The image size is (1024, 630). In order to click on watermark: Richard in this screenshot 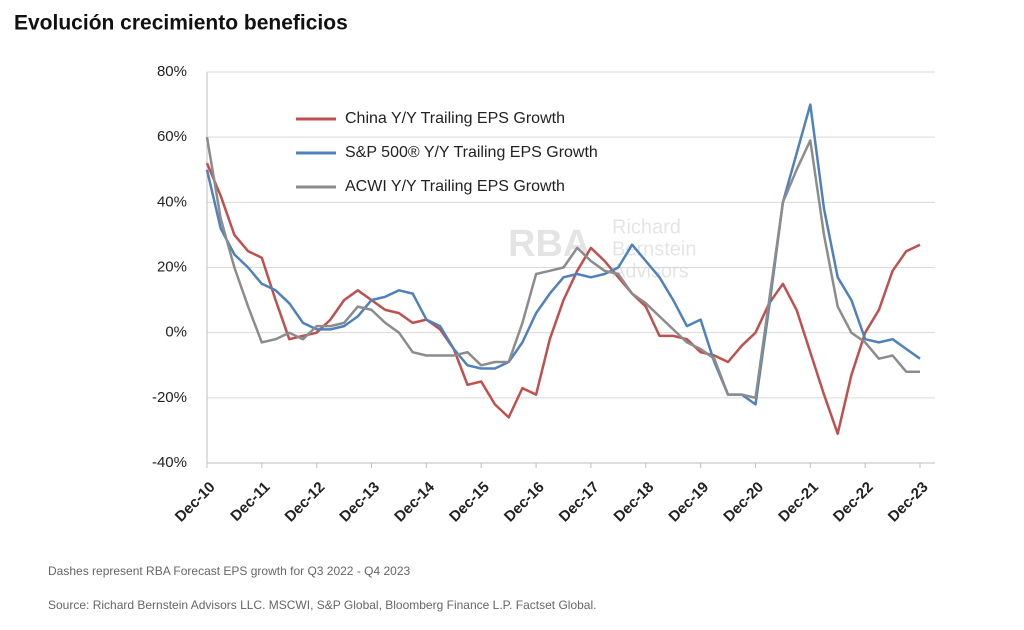, I will do `click(646, 227)`.